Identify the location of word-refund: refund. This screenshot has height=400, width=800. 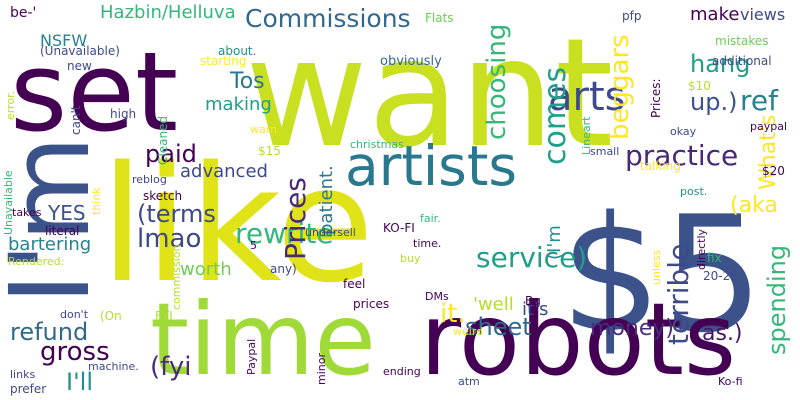
(49, 332).